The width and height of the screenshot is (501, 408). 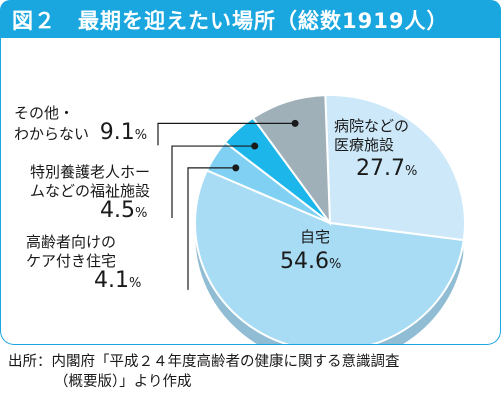 I want to click on slice-unit-home: %, so click(x=335, y=264).